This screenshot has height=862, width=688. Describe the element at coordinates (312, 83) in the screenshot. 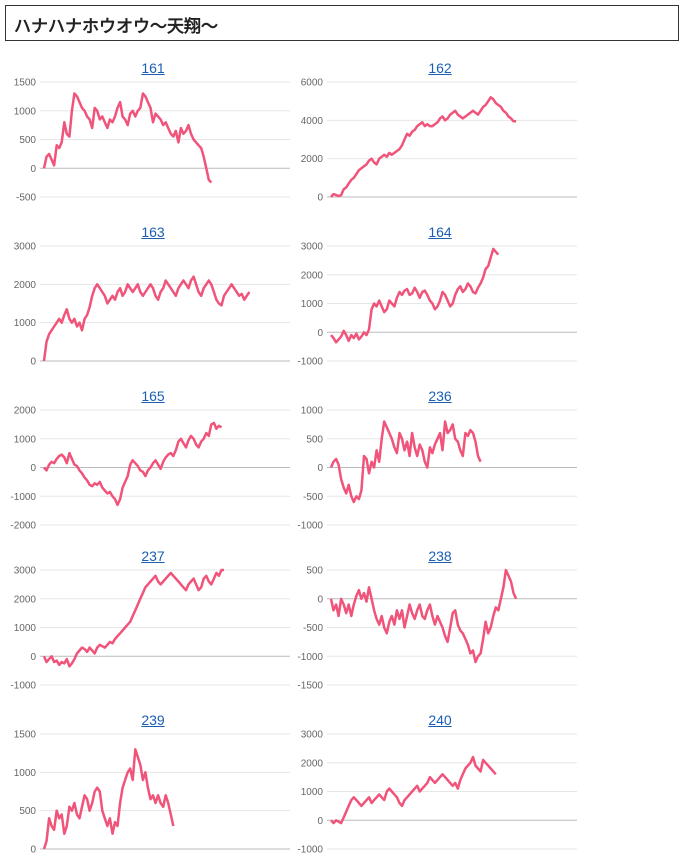

I see `y-tick-label: 6000` at that location.